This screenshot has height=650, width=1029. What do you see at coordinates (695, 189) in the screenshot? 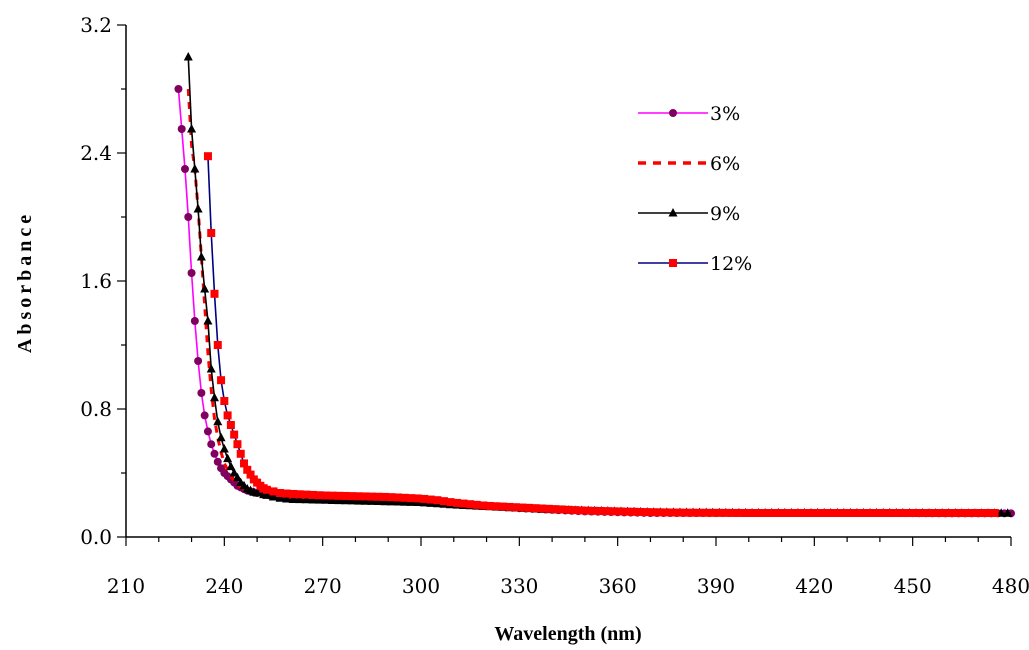
I see `legend: 3% 6% 9% 12%` at bounding box center [695, 189].